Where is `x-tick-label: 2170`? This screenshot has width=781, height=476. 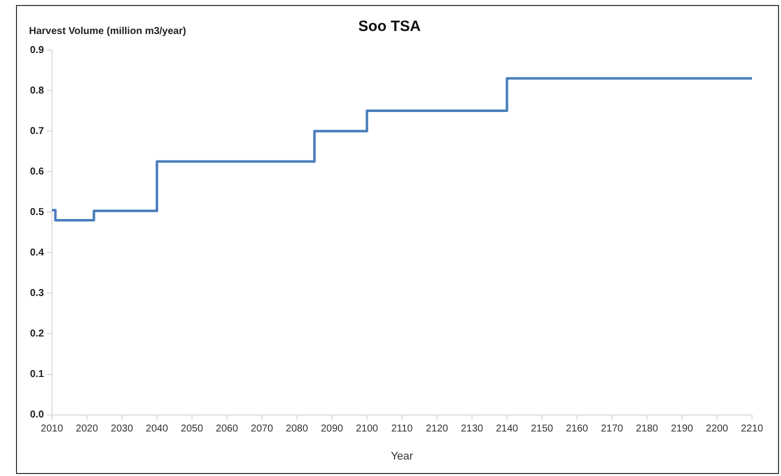 x-tick-label: 2170 is located at coordinates (612, 429).